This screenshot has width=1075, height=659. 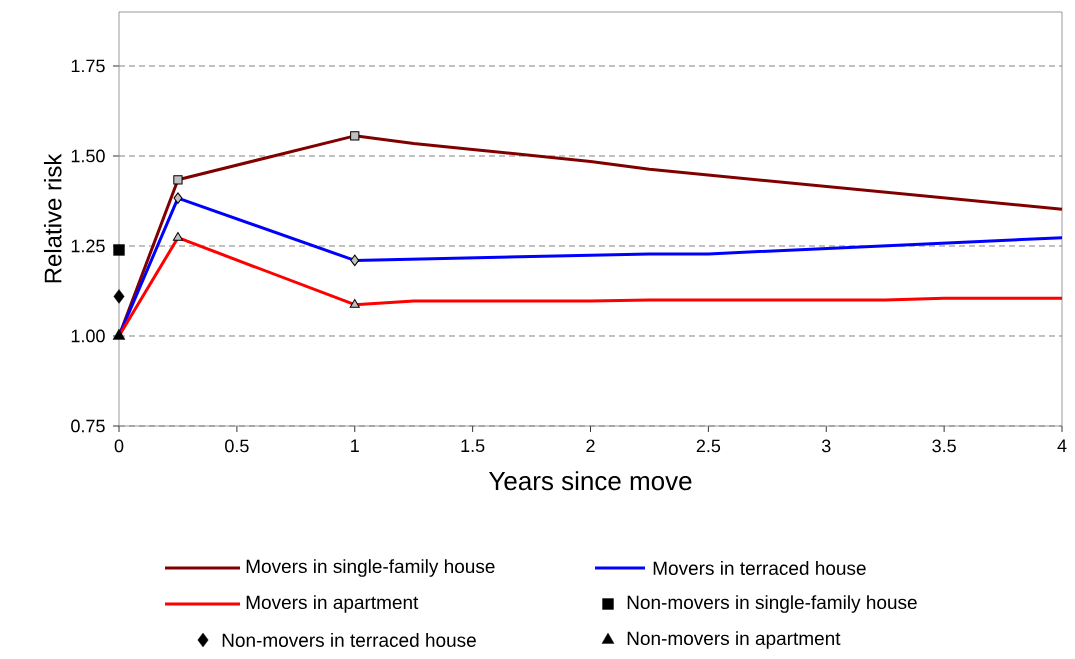 I want to click on x-axis-title: Years since move, so click(x=590, y=481).